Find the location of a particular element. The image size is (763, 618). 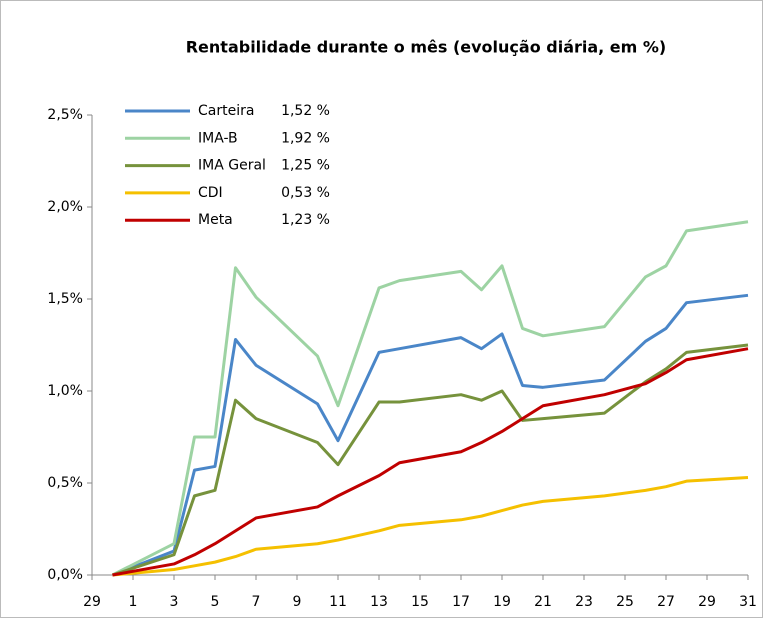

legend-value: 1,25 % is located at coordinates (305, 166).